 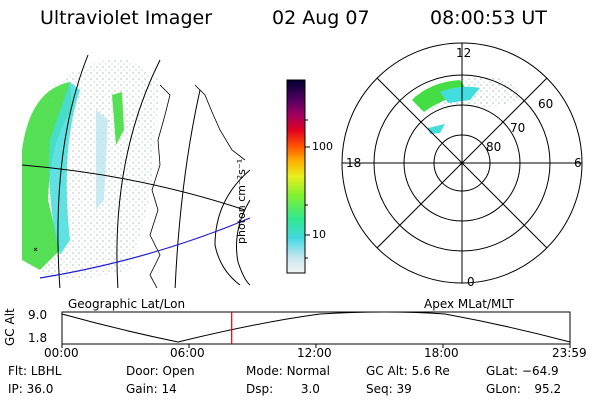 I want to click on altitude-ylabel: GC Alt, so click(x=10, y=327).